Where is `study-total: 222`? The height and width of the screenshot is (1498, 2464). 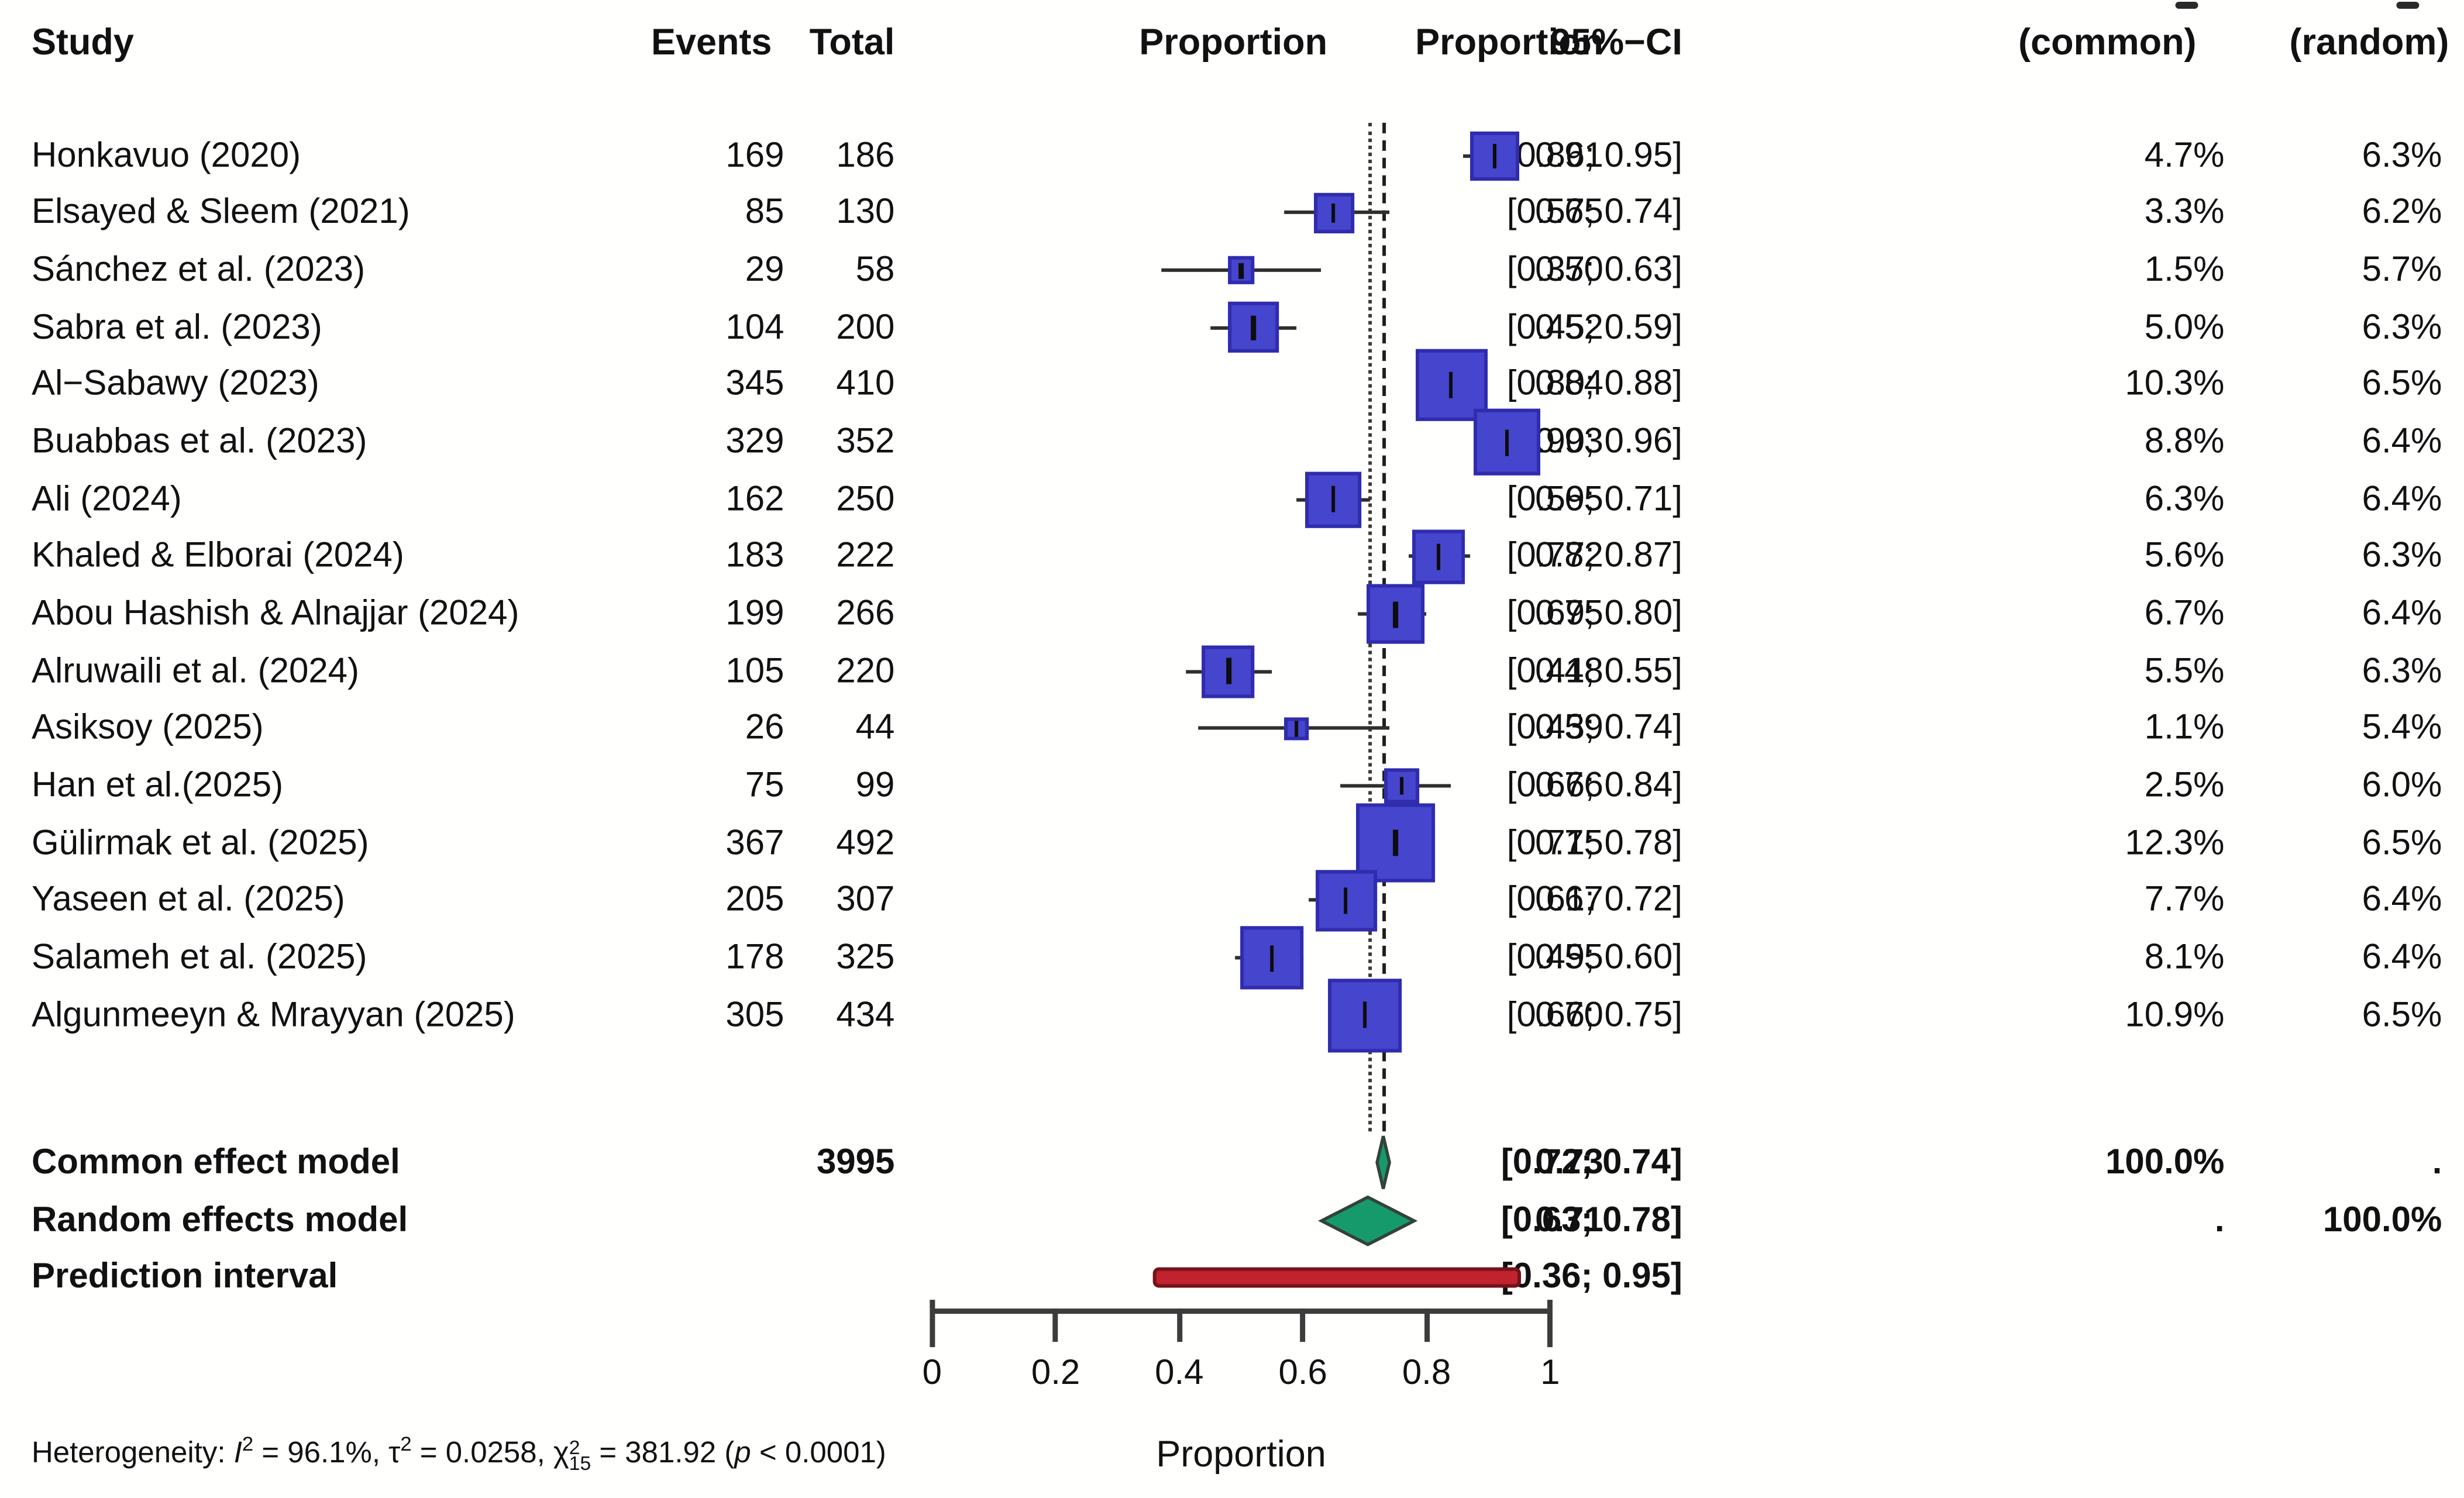
study-total: 222 is located at coordinates (866, 556).